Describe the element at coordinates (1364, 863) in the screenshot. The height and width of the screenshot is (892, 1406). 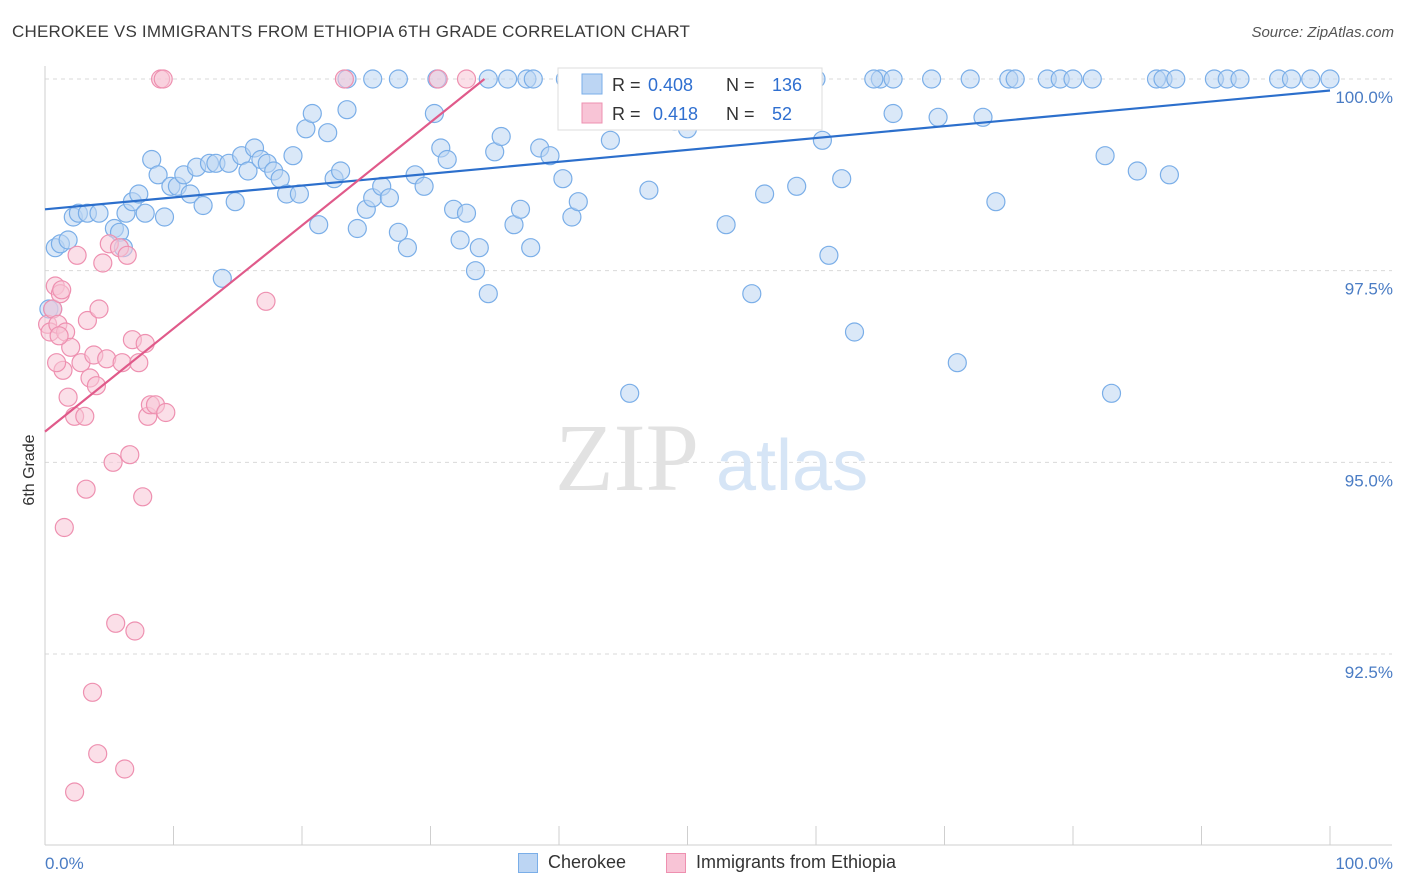
I see `x-tick-label-1: 100.0%` at that location.